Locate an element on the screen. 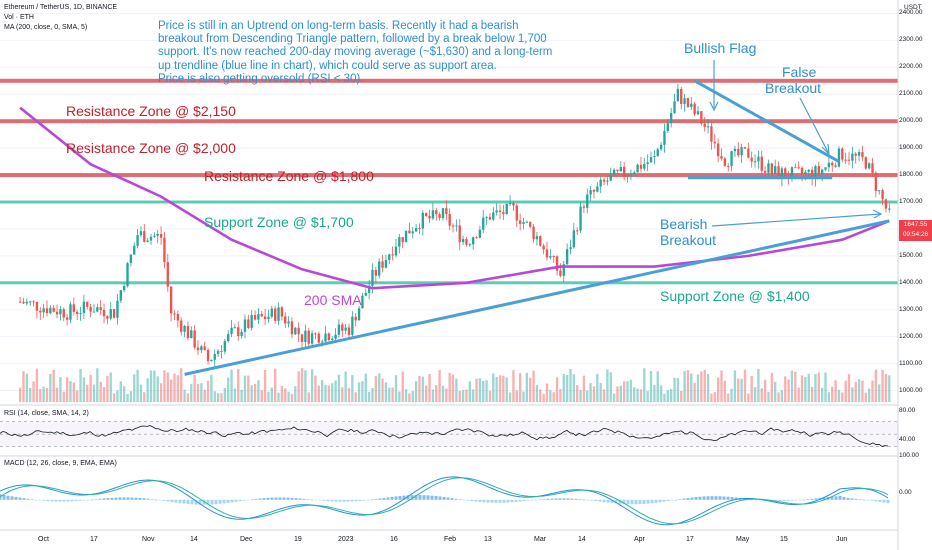  macd-pane is located at coordinates (445, 501).